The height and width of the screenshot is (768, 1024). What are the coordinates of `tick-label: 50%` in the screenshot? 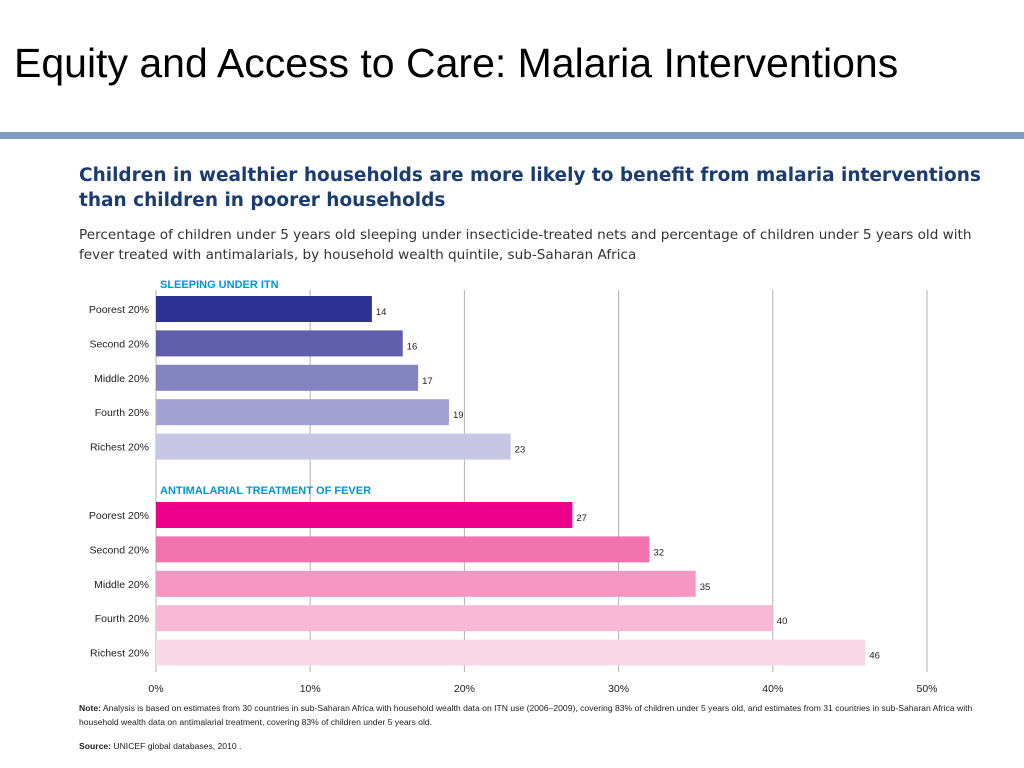 It's located at (926, 689).